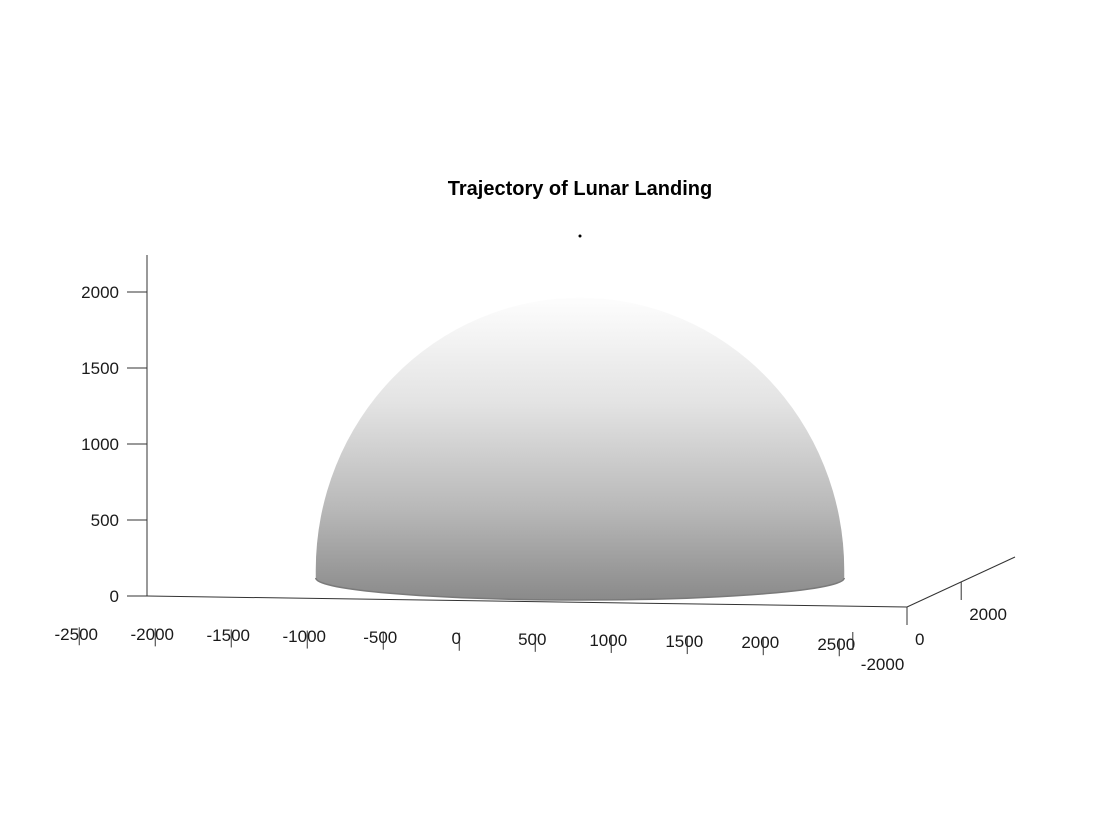 The height and width of the screenshot is (840, 1120). Describe the element at coordinates (760, 642) in the screenshot. I see `x-tick-label: 2000` at that location.